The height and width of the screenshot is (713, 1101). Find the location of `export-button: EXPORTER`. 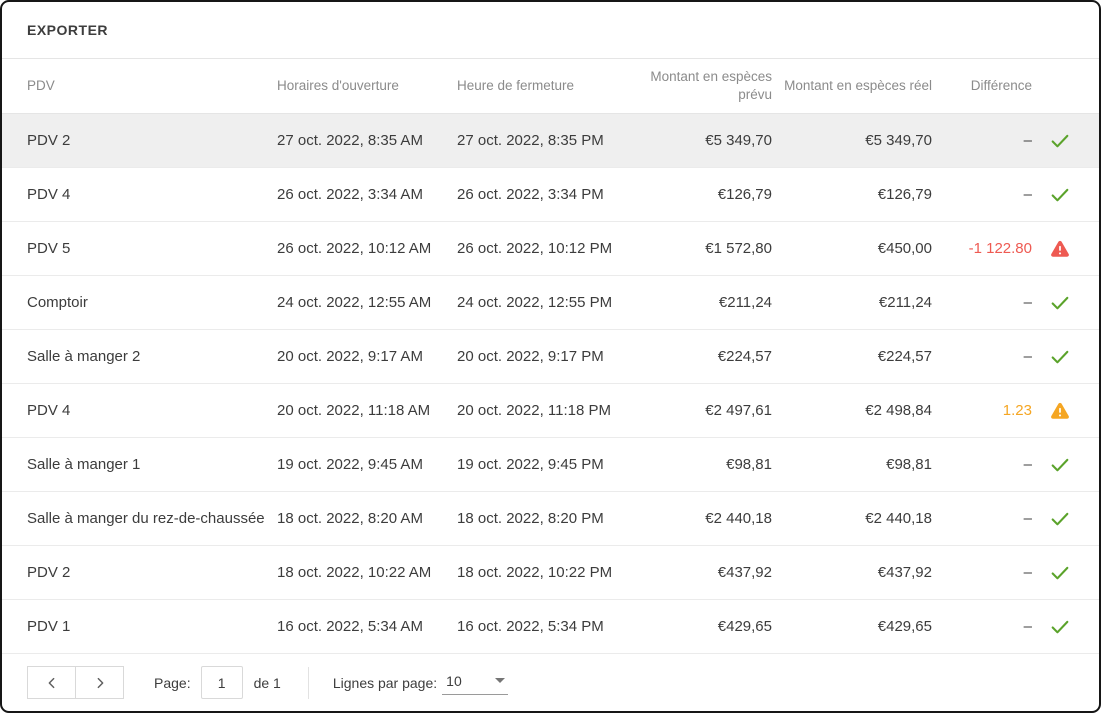

export-button: EXPORTER is located at coordinates (67, 30).